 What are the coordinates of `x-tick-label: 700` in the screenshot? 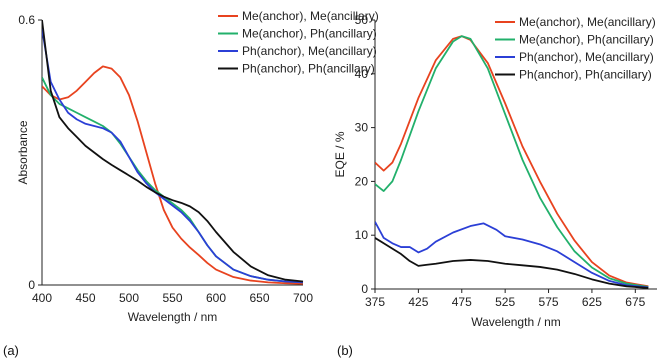 It's located at (303, 298).